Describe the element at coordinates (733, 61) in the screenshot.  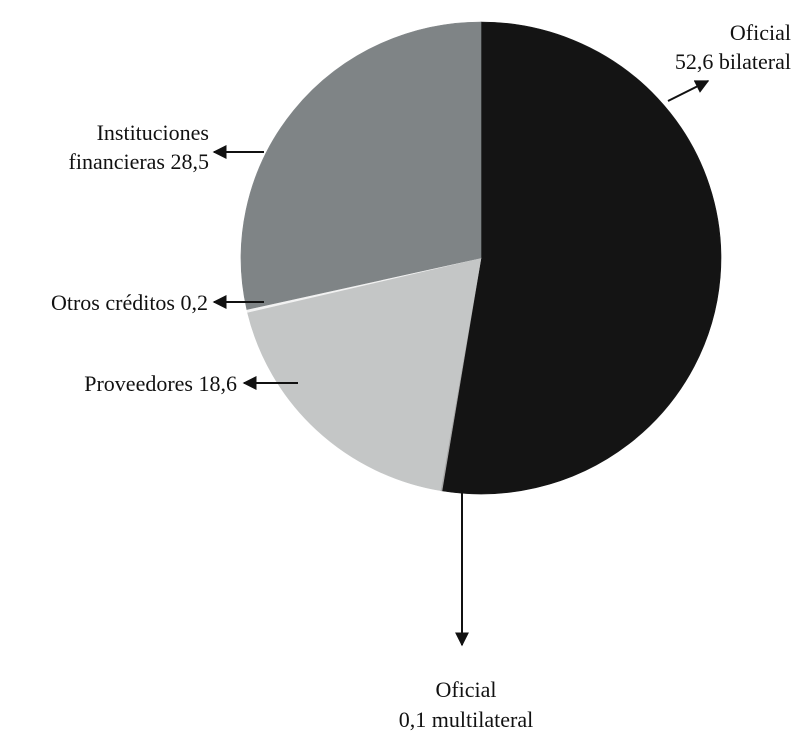
I see `slice-label: 52,6 bilateral` at that location.